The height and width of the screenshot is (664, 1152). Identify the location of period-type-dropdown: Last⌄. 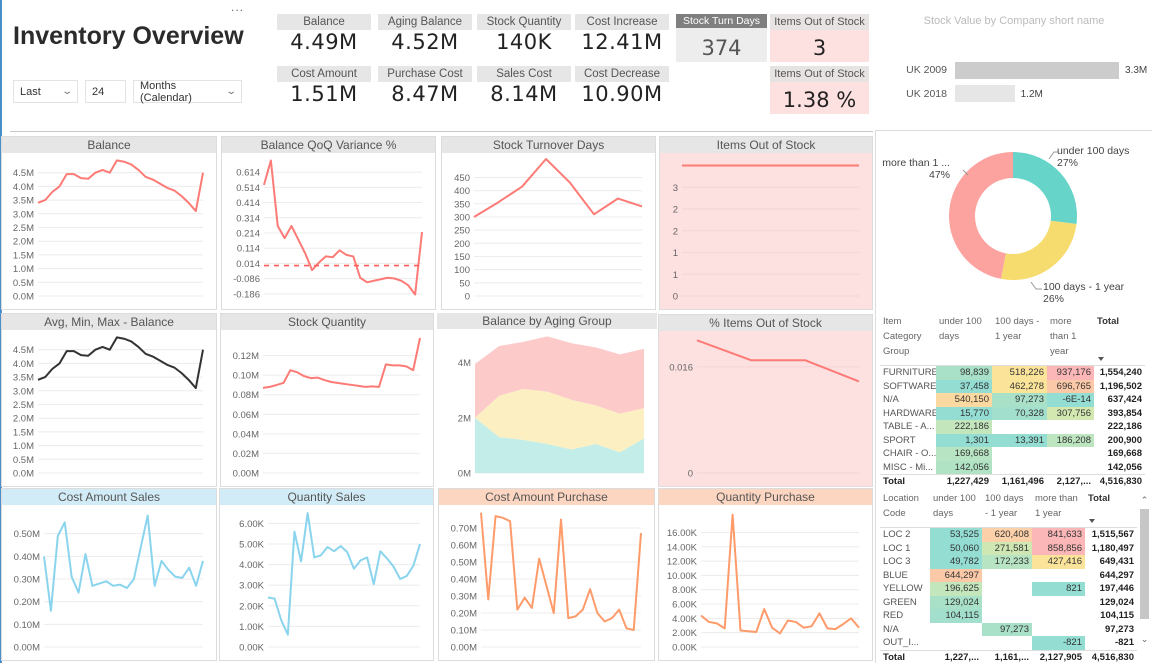
(45, 91).